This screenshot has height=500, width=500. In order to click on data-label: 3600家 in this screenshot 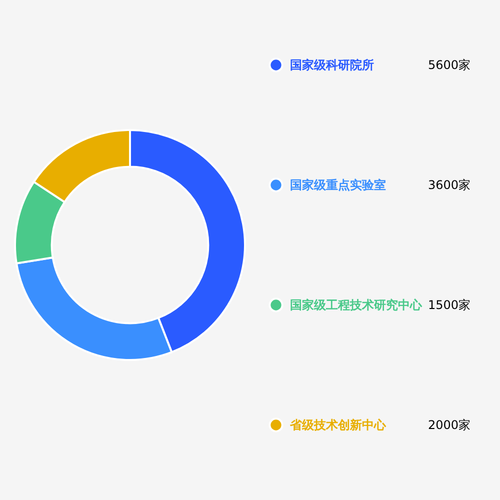, I will do `click(449, 185)`.